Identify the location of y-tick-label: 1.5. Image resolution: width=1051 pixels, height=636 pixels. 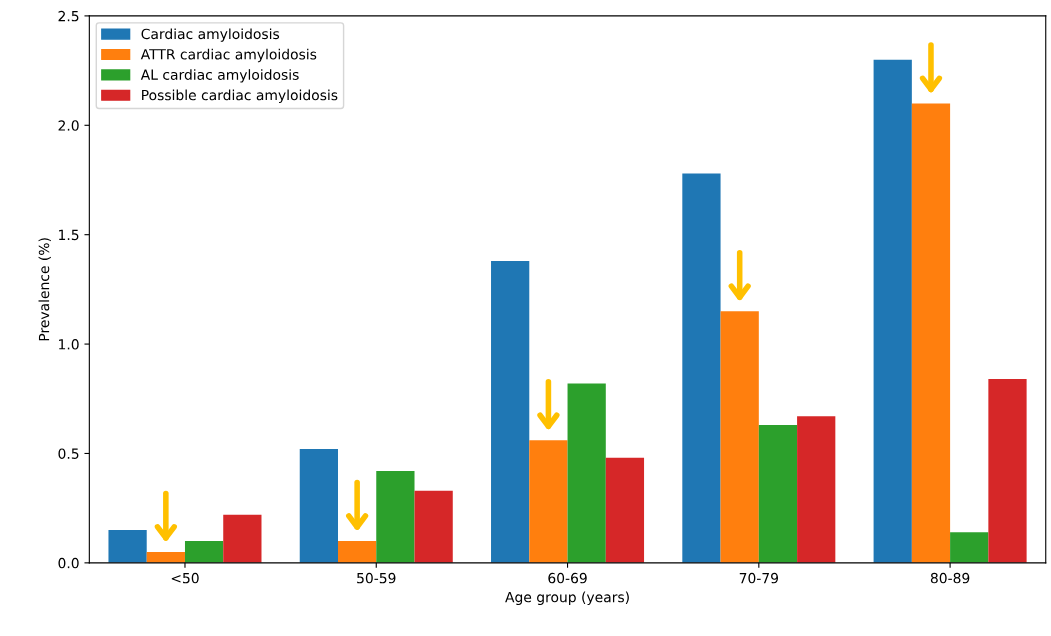
(69, 235).